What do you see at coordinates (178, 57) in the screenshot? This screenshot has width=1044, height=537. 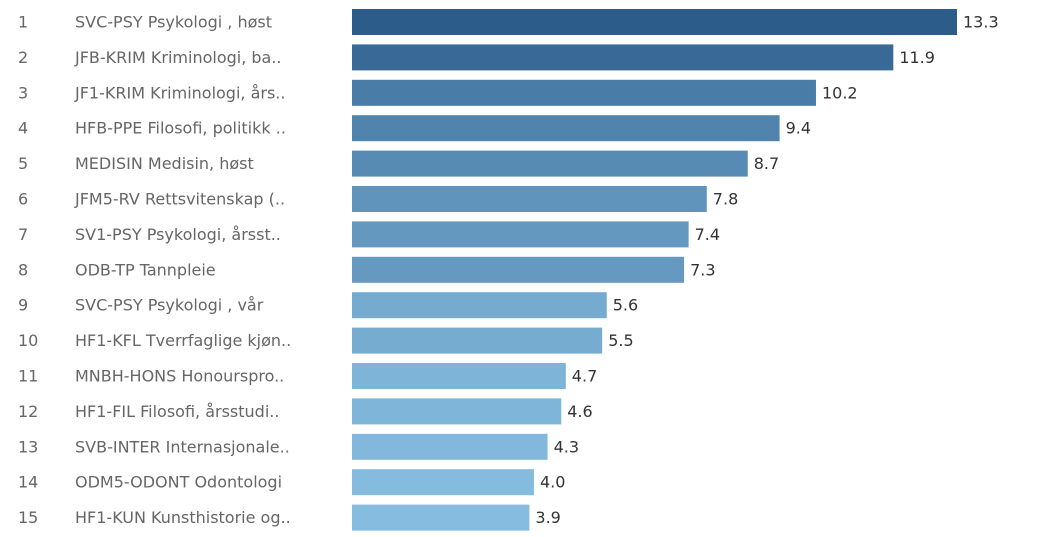 I see `category-label: JFB-KRIM Kriminologi, ba..` at bounding box center [178, 57].